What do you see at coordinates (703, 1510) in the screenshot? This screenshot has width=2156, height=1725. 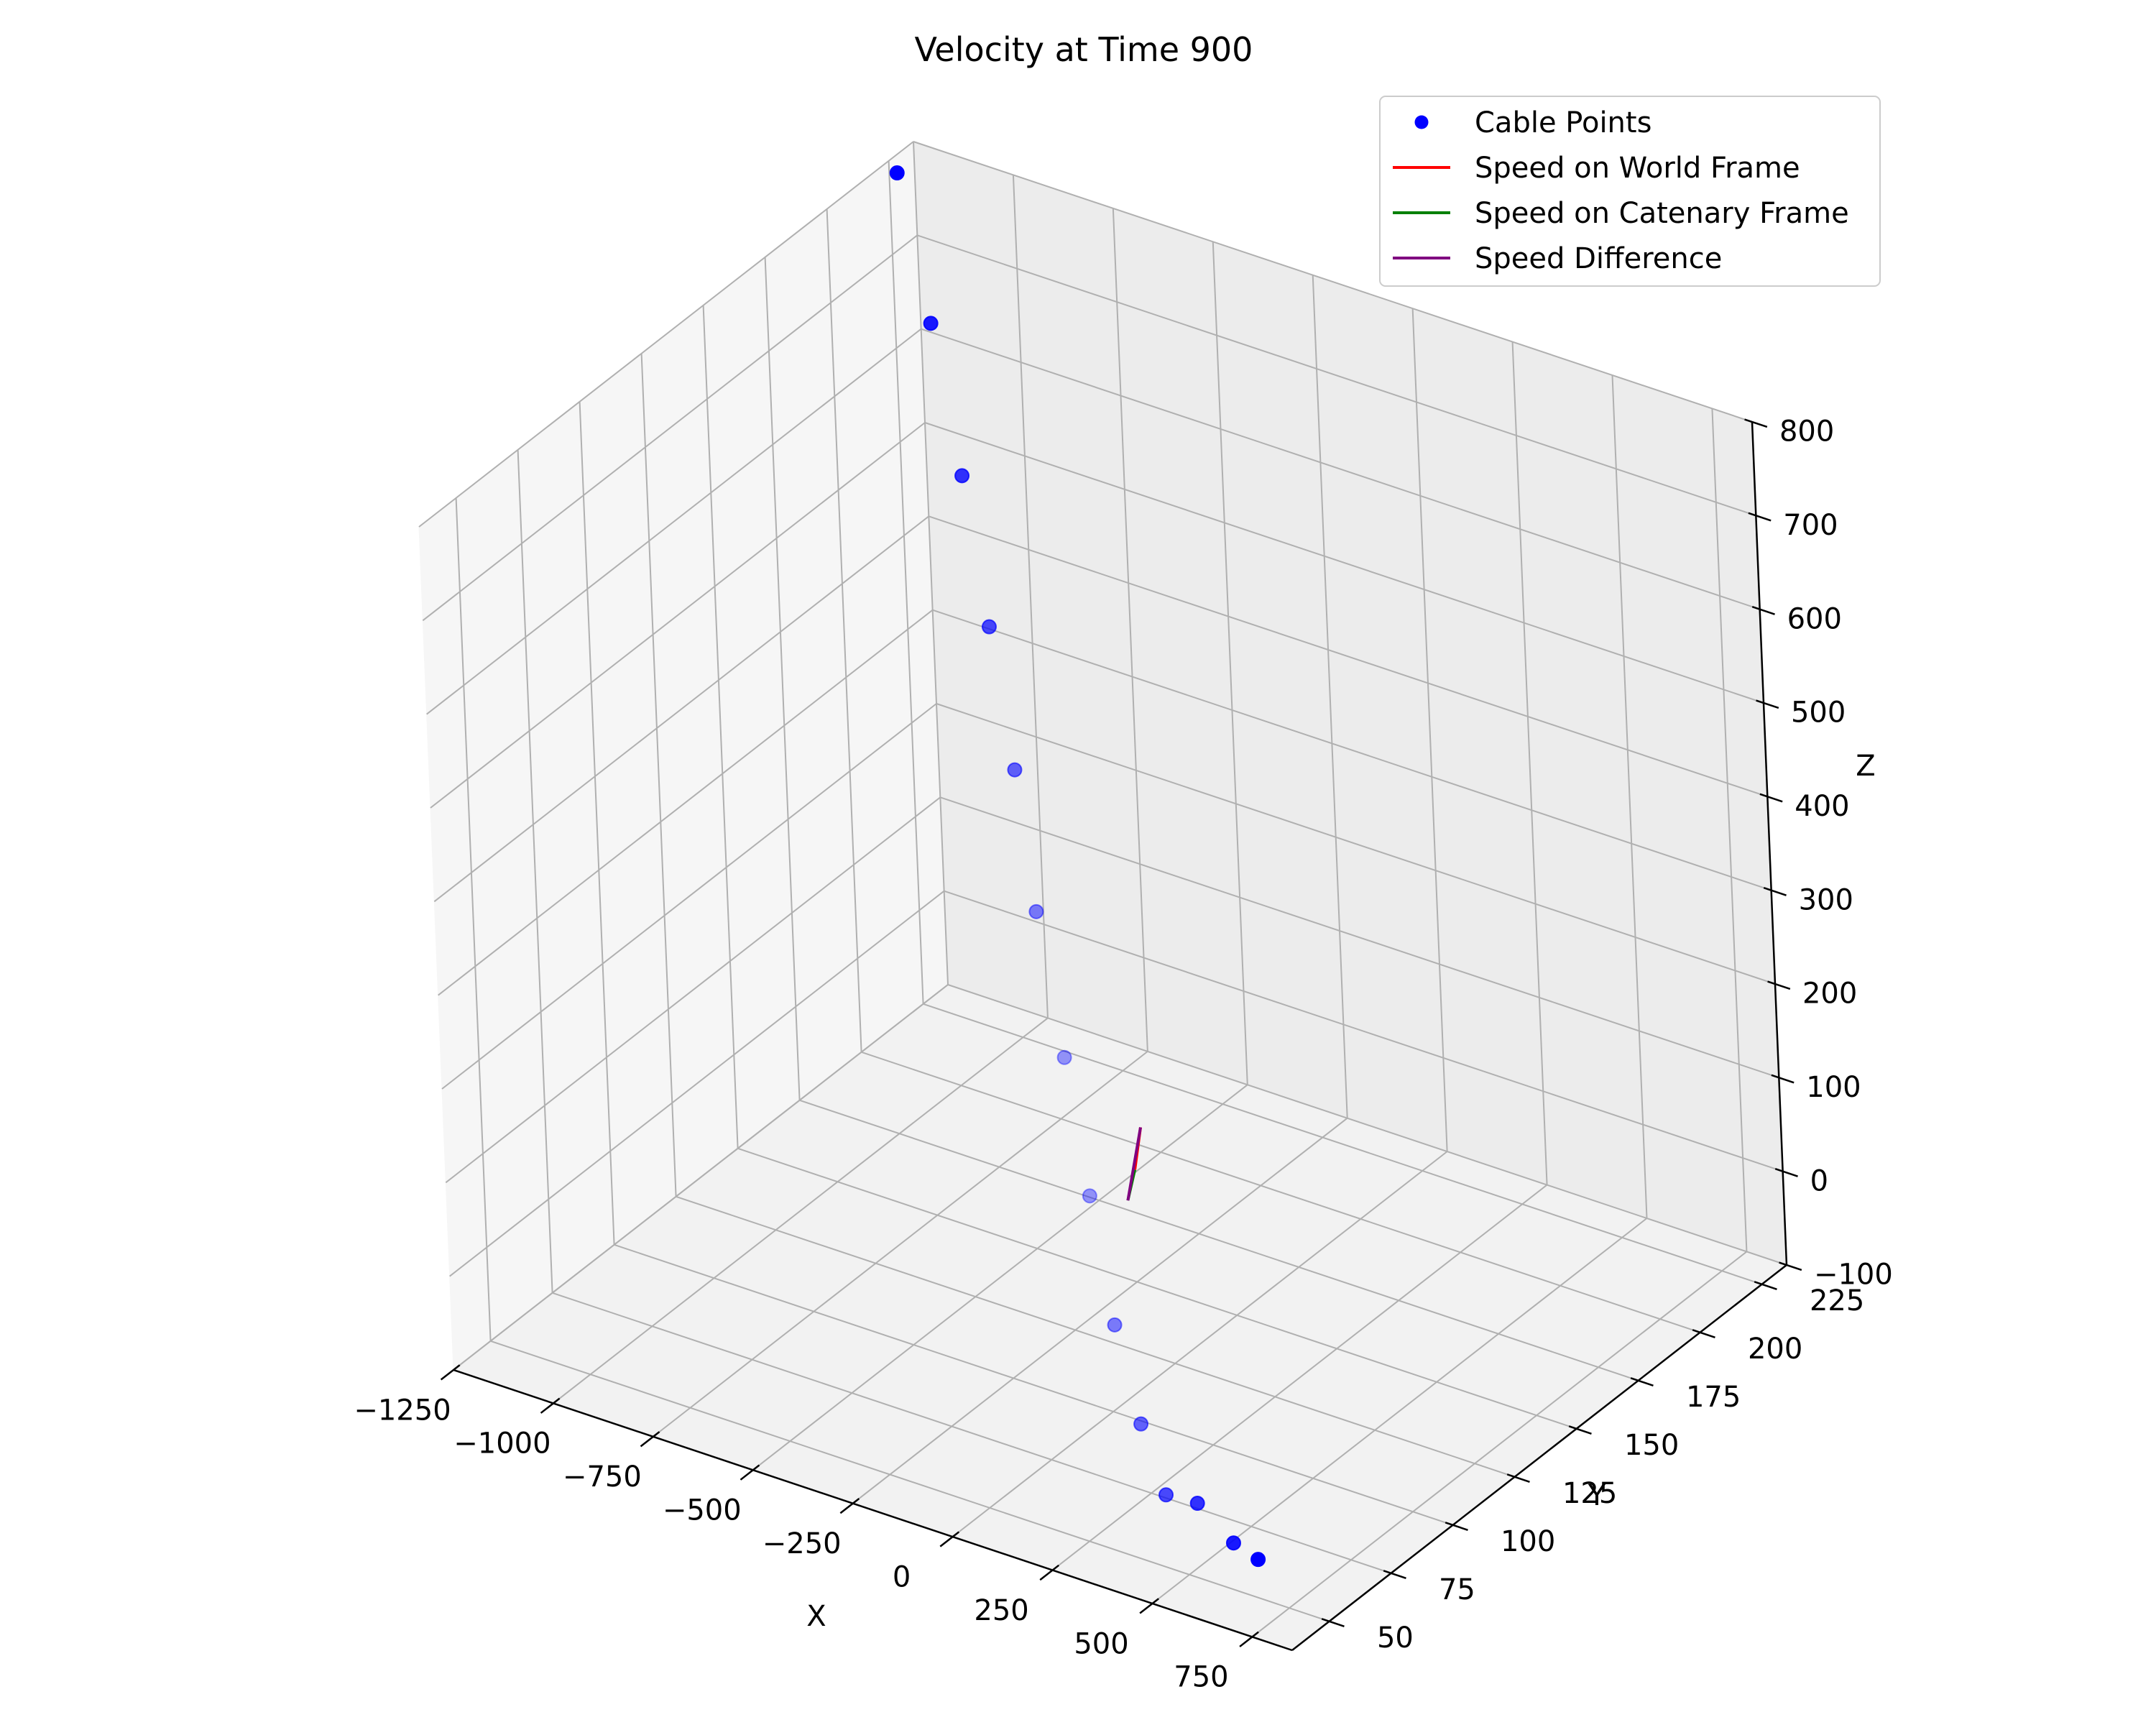 I see `x-tick-label: −500` at bounding box center [703, 1510].